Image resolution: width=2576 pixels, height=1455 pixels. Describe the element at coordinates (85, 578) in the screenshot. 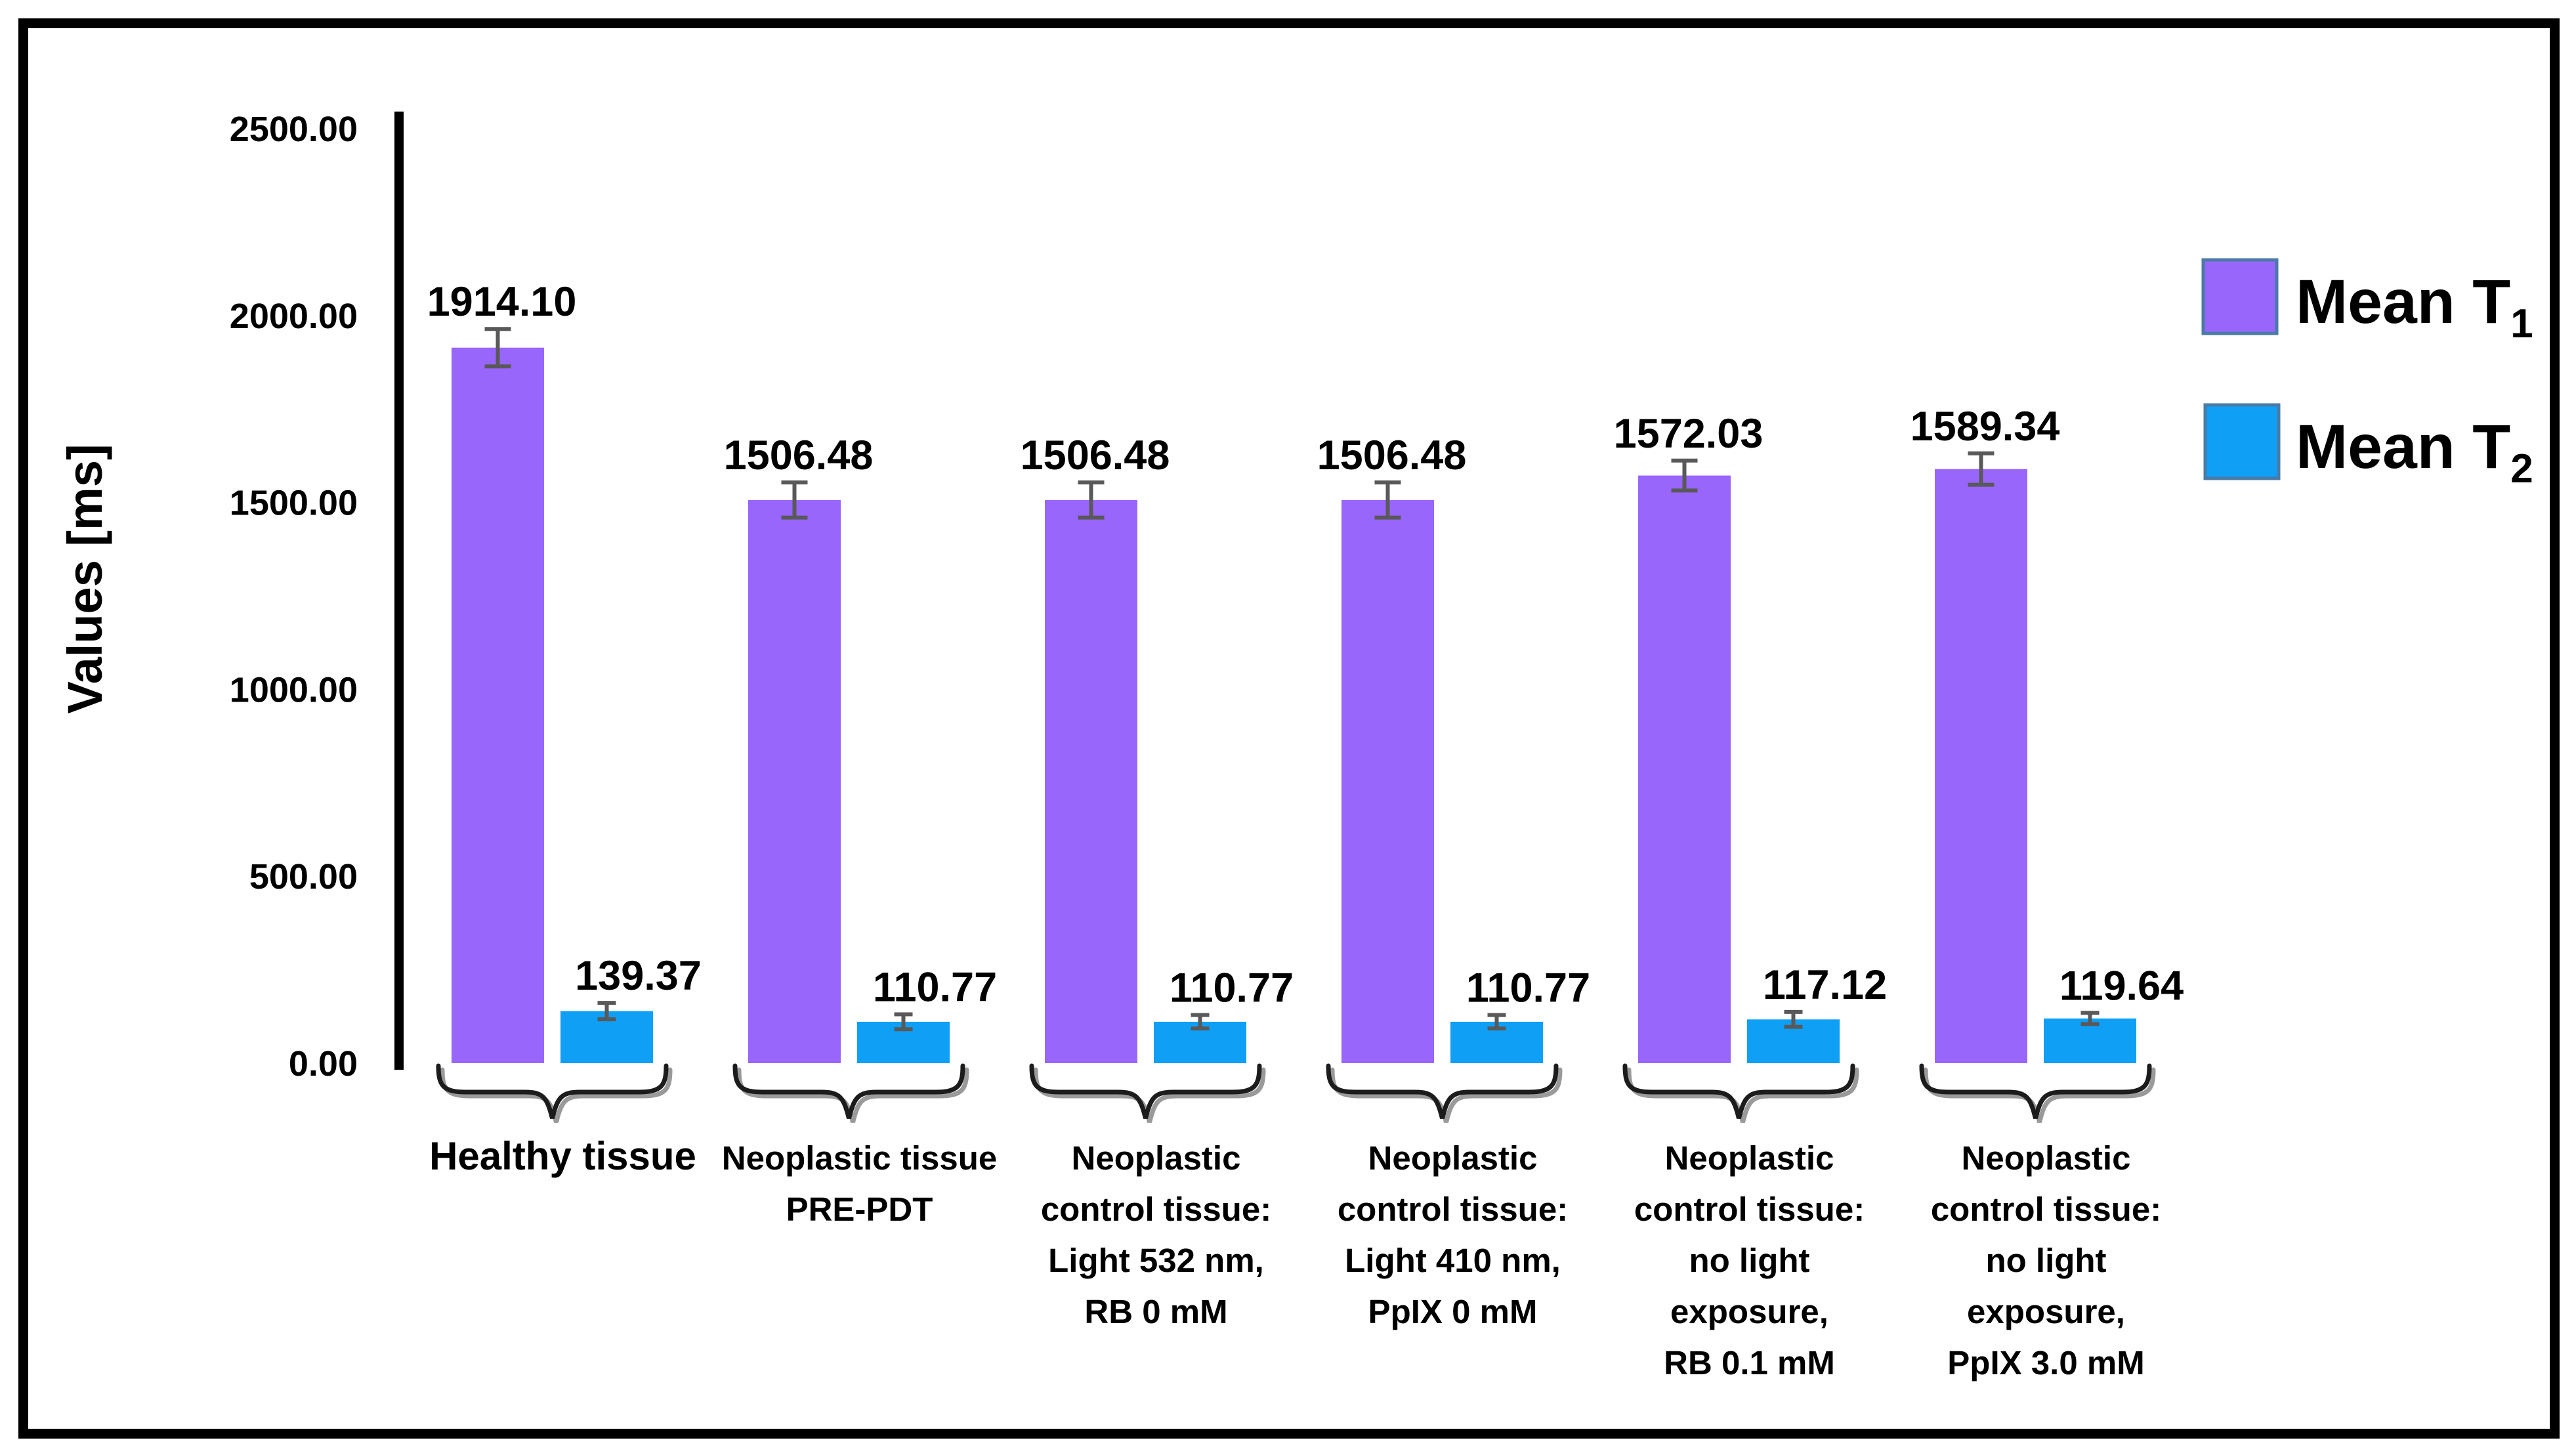

I see `y-axis-title: Values [ms]` at that location.